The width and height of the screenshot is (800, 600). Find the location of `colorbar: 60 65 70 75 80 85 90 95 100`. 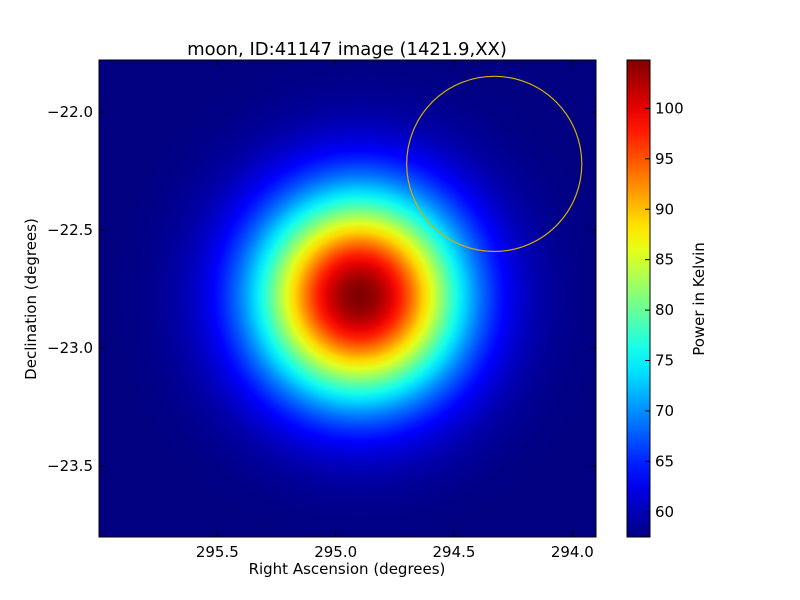

colorbar: 60 65 70 75 80 85 90 95 100 is located at coordinates (655, 298).